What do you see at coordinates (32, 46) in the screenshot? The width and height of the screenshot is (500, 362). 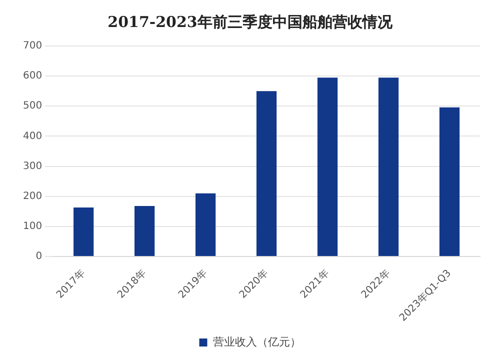 I see `y-tick-label: 700` at bounding box center [32, 46].